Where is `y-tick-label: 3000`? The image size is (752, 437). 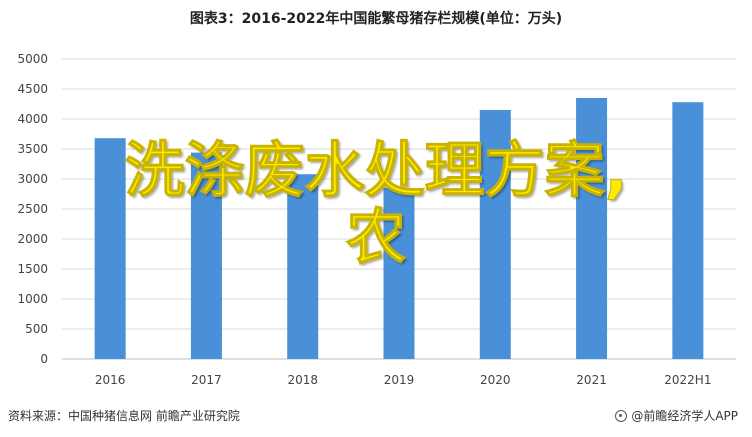
y-tick-label: 3000 is located at coordinates (32, 179).